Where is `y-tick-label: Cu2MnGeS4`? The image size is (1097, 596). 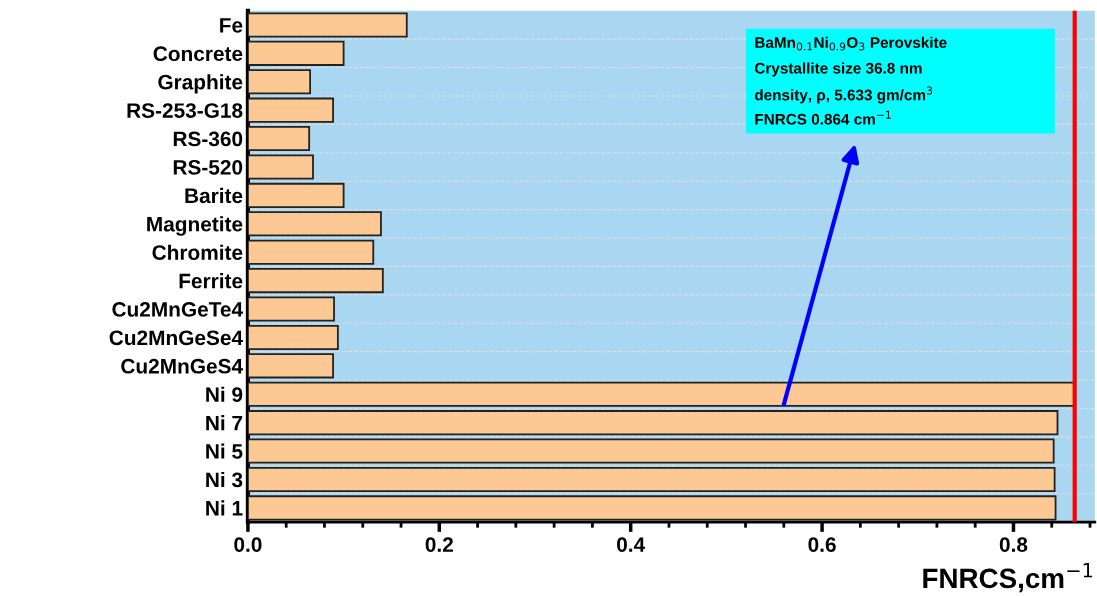
y-tick-label: Cu2MnGeS4 is located at coordinates (182, 366).